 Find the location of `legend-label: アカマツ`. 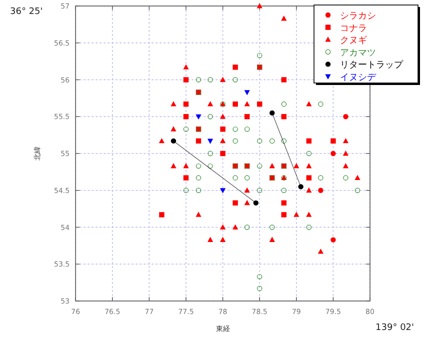

legend-label: アカマツ is located at coordinates (358, 53).